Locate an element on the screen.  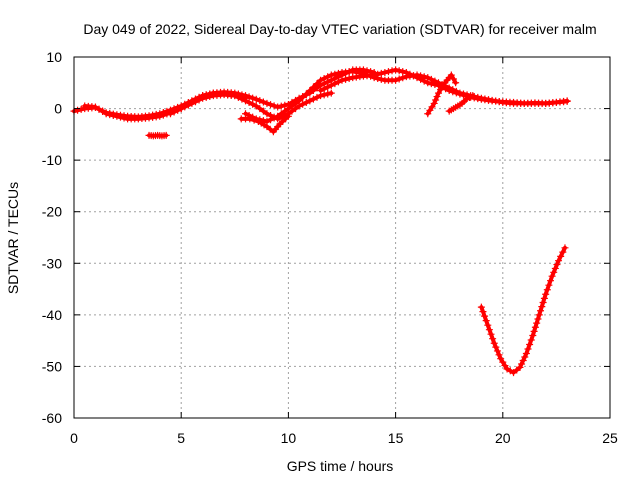
x-tick-label: 20 is located at coordinates (503, 438).